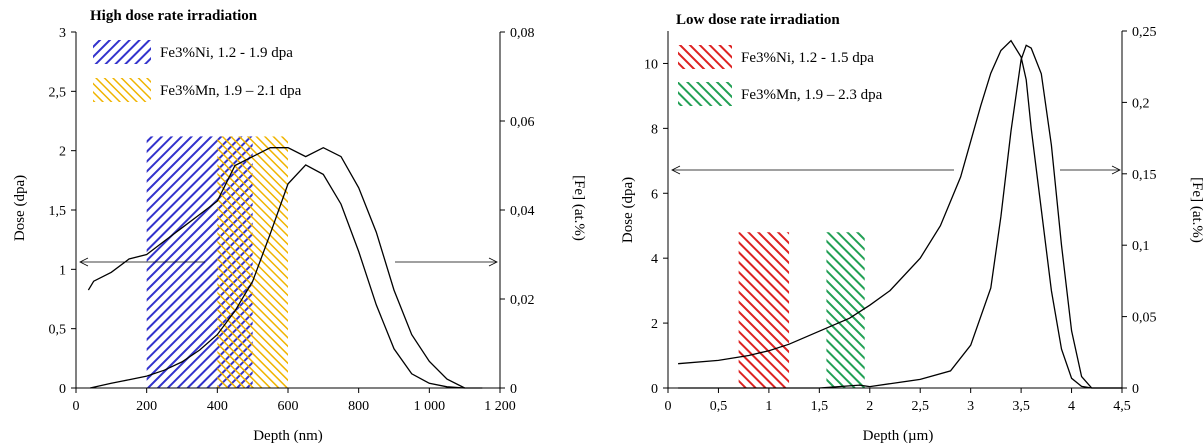 This screenshot has width=1203, height=448. I want to click on legend-label-mn: Fe3%Mn, 1.9 – 2.3 dpa, so click(812, 95).